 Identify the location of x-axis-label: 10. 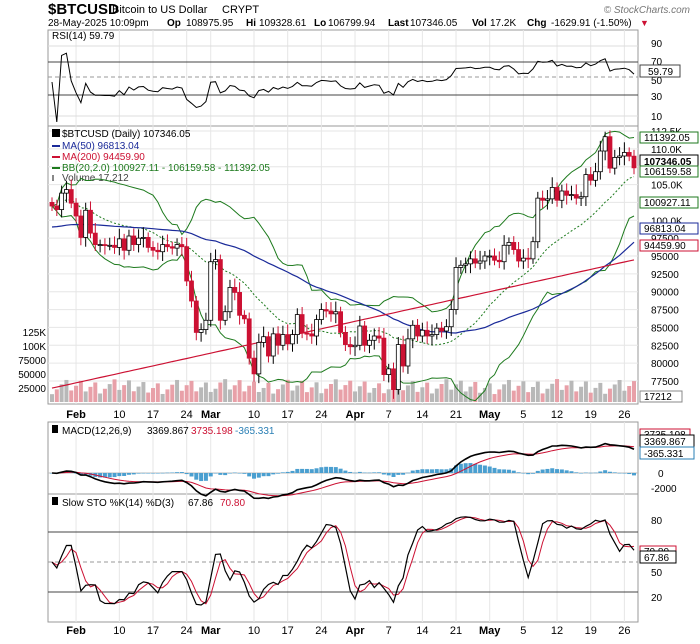
(119, 631).